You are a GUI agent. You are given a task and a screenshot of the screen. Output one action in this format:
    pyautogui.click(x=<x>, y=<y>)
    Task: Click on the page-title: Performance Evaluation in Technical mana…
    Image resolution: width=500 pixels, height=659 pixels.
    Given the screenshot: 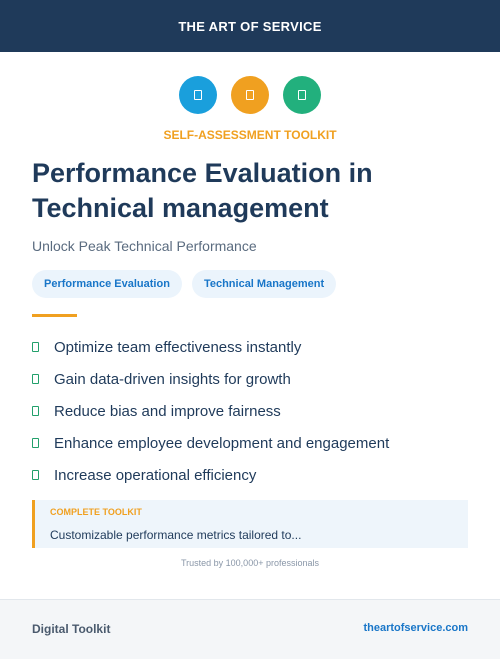 What is the action you would take?
    pyautogui.click(x=202, y=190)
    